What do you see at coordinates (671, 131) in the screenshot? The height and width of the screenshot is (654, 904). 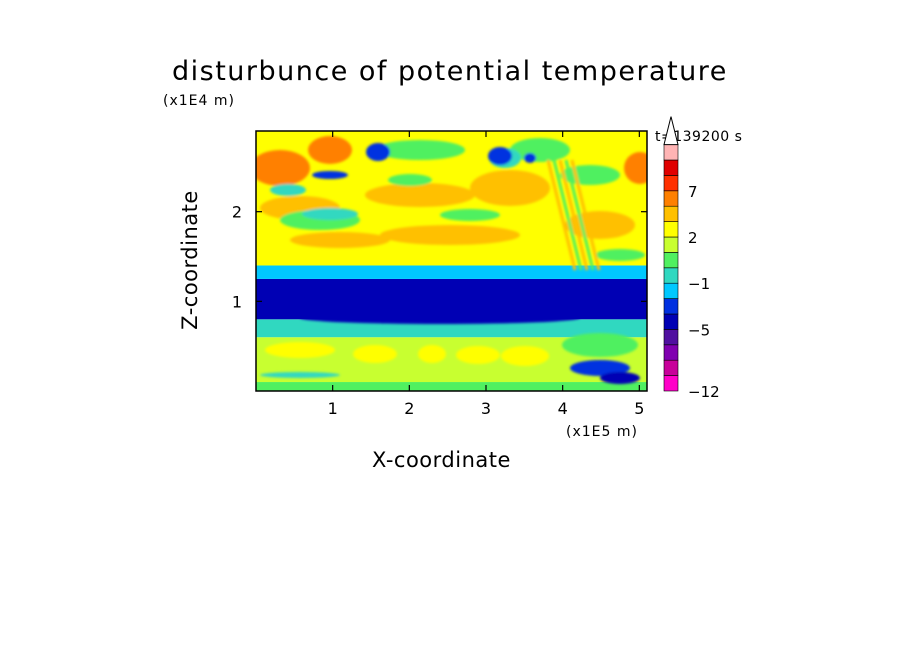 I see `colorbar-extend-arrow` at bounding box center [671, 131].